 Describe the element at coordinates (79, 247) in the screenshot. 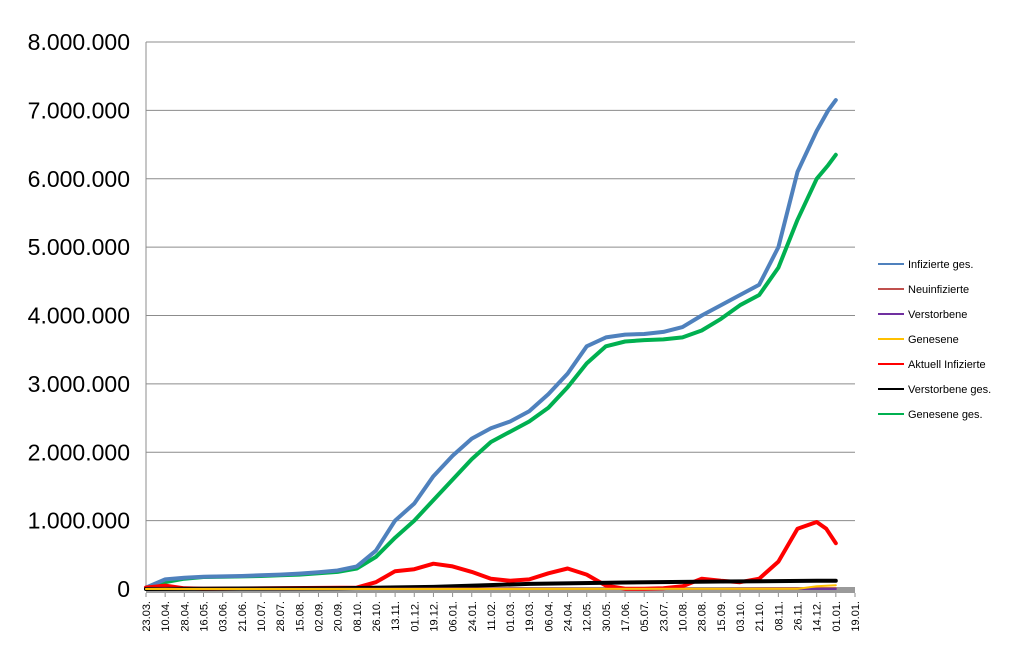

I see `y-tick-label: 5.000.000` at that location.